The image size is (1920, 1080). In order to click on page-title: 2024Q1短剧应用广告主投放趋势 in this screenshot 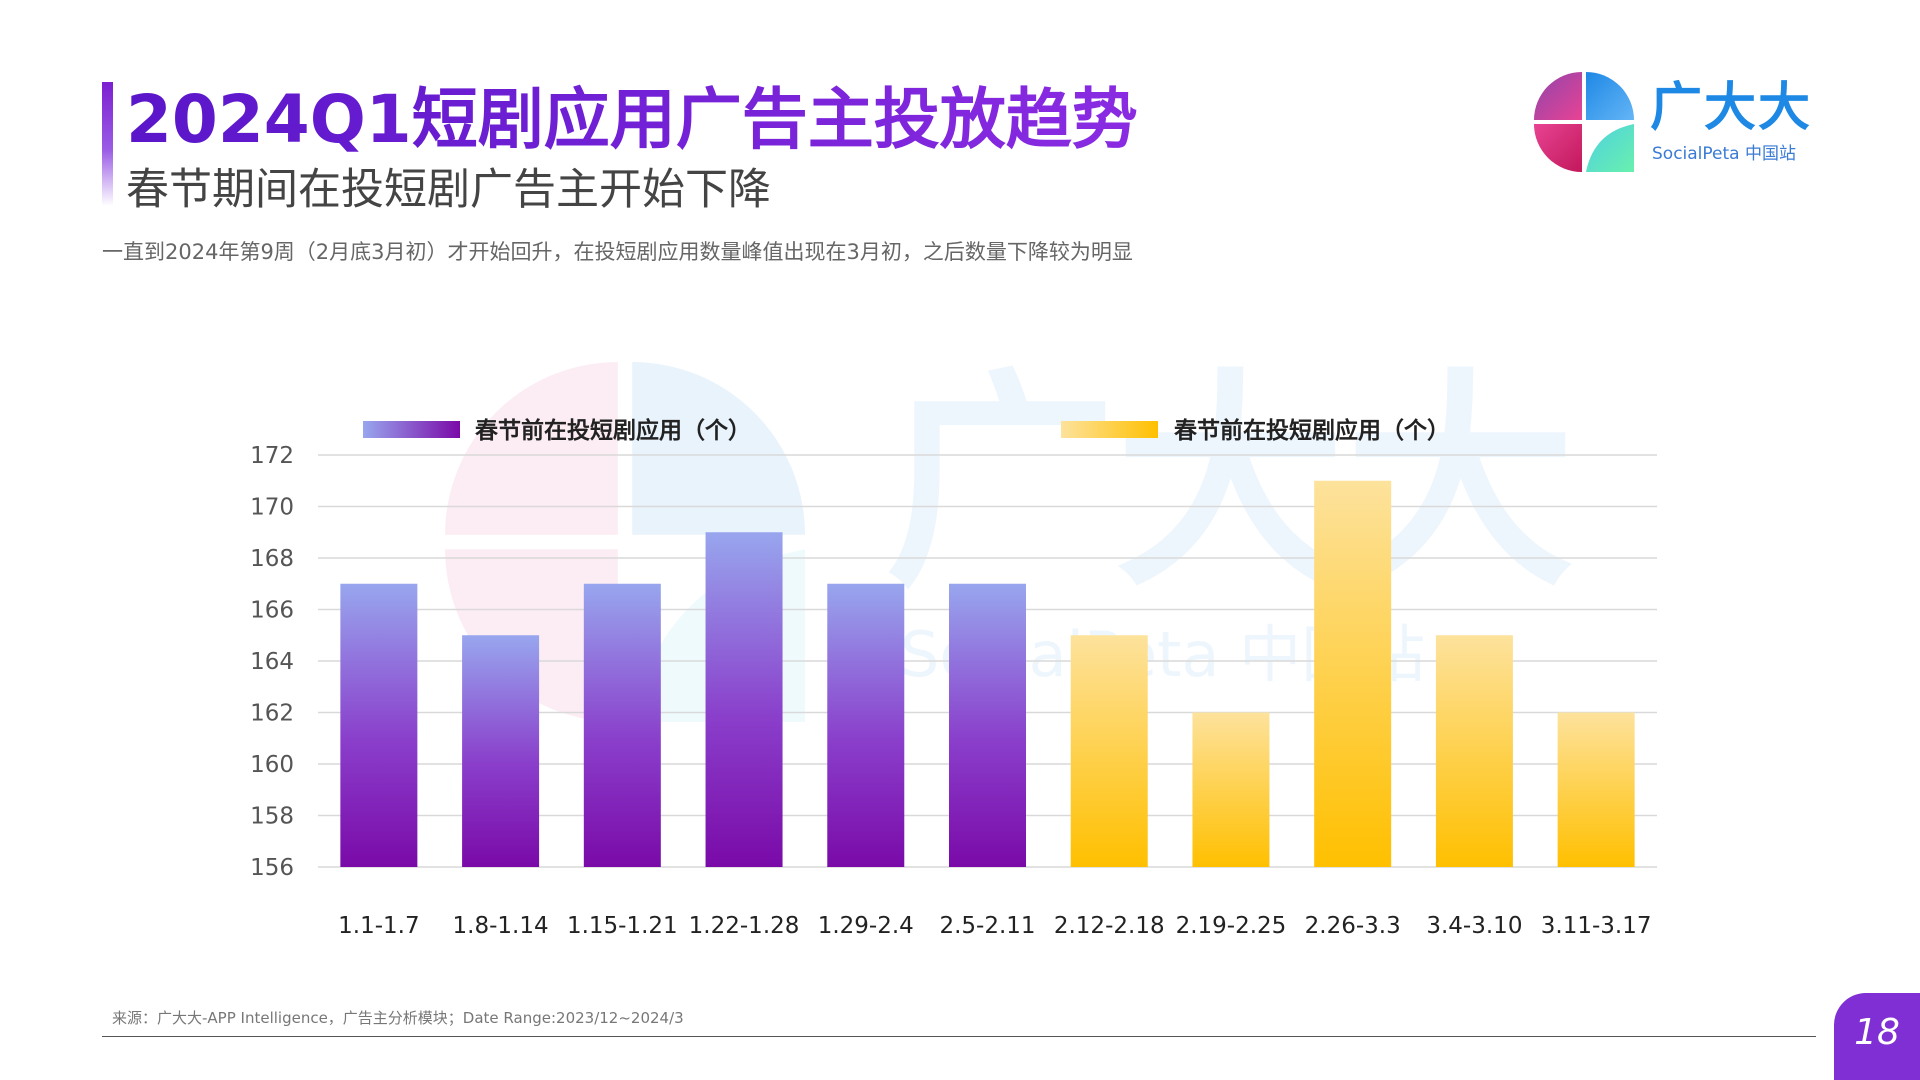, I will do `click(632, 120)`.